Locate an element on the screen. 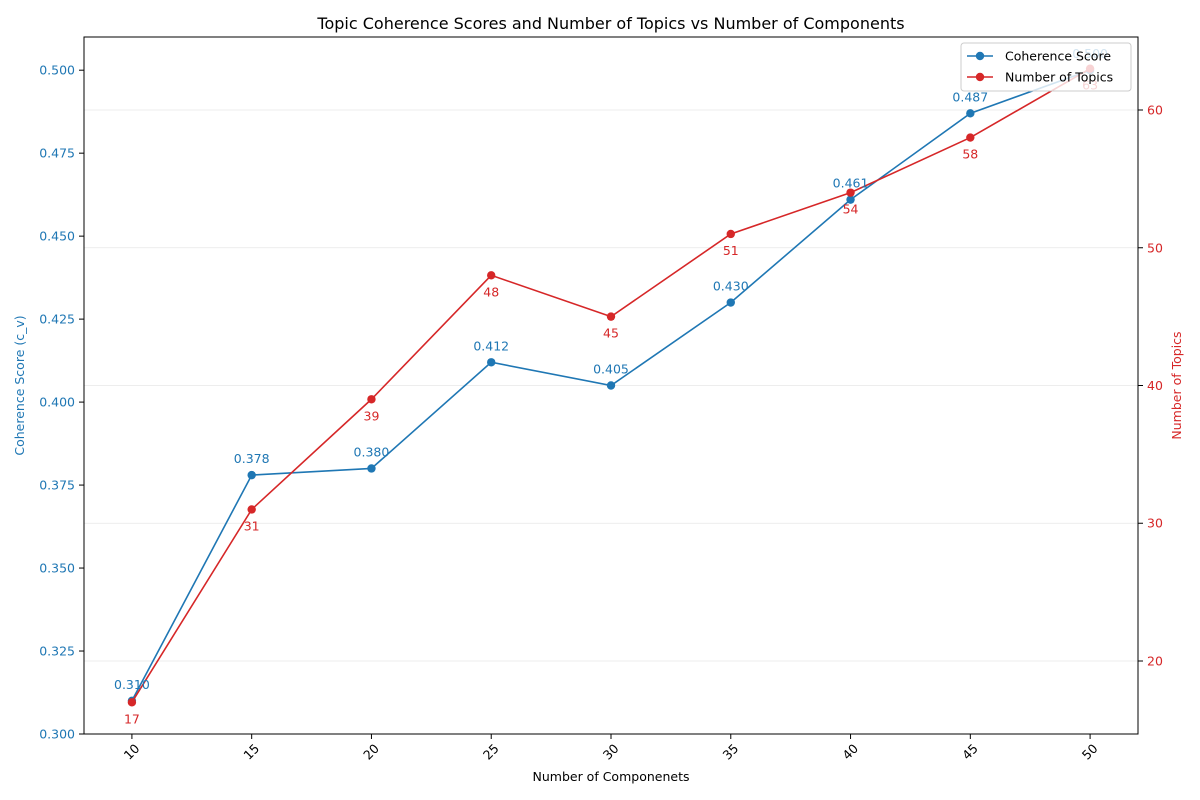  x-tick-label: 40 is located at coordinates (850, 752).